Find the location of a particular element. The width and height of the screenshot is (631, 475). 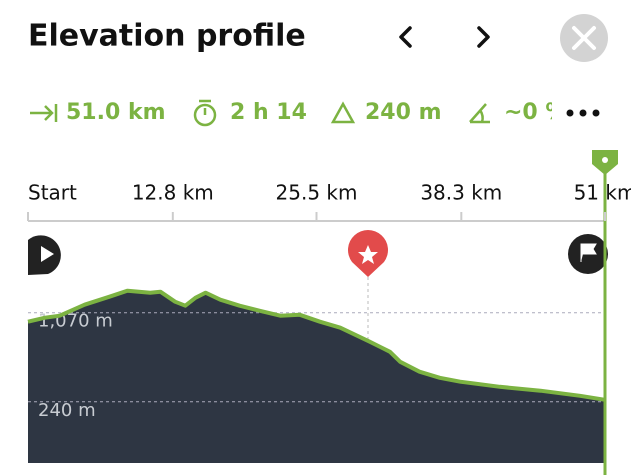

slope: ~0 % is located at coordinates (535, 112).